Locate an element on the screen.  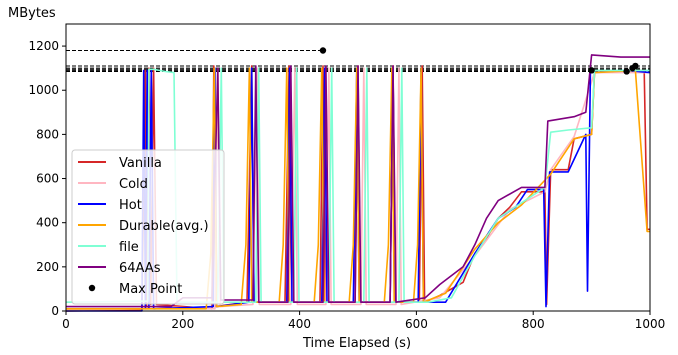
legend-label: Durable(avg.) is located at coordinates (164, 226).